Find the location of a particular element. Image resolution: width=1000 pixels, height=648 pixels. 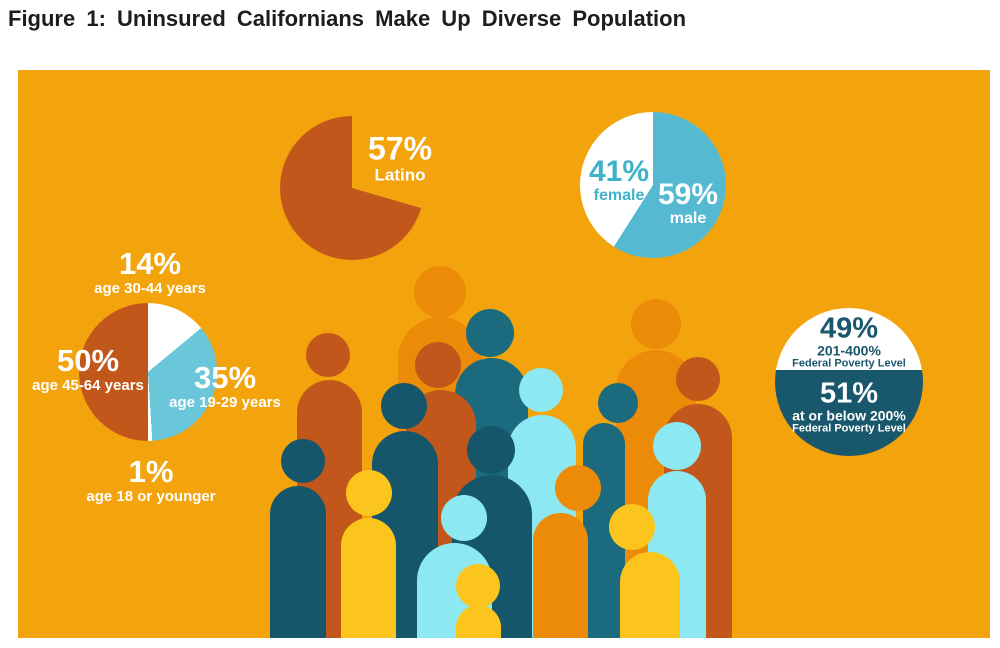

age-pie-chart is located at coordinates (148, 372).